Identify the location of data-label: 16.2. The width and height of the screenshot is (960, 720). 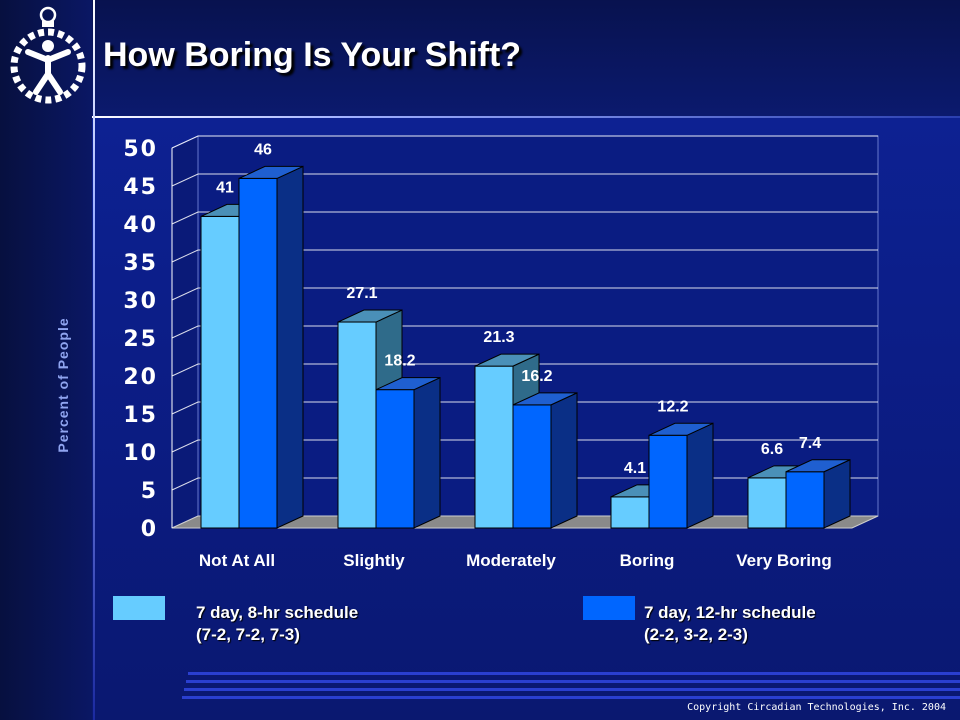
(536, 376).